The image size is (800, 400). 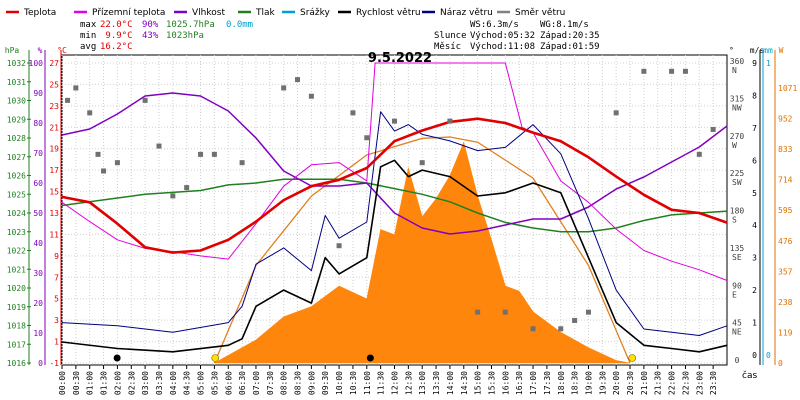 I want to click on axis-tick-wm2: 0, so click(x=780, y=363).